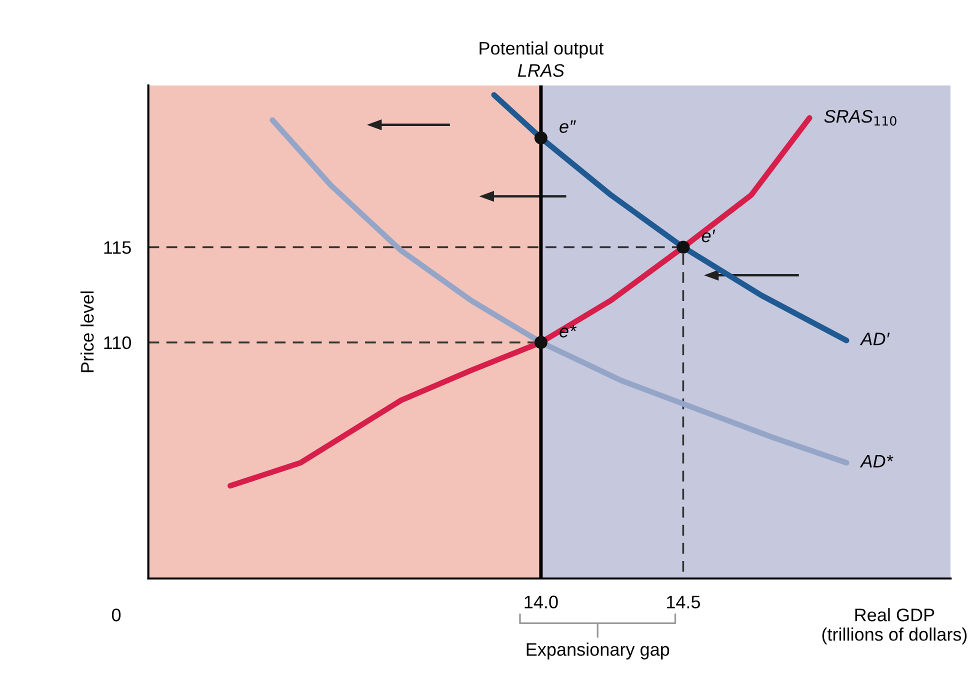 This screenshot has height=683, width=976. I want to click on series-label: SRAS$_{110}$, so click(860, 118).